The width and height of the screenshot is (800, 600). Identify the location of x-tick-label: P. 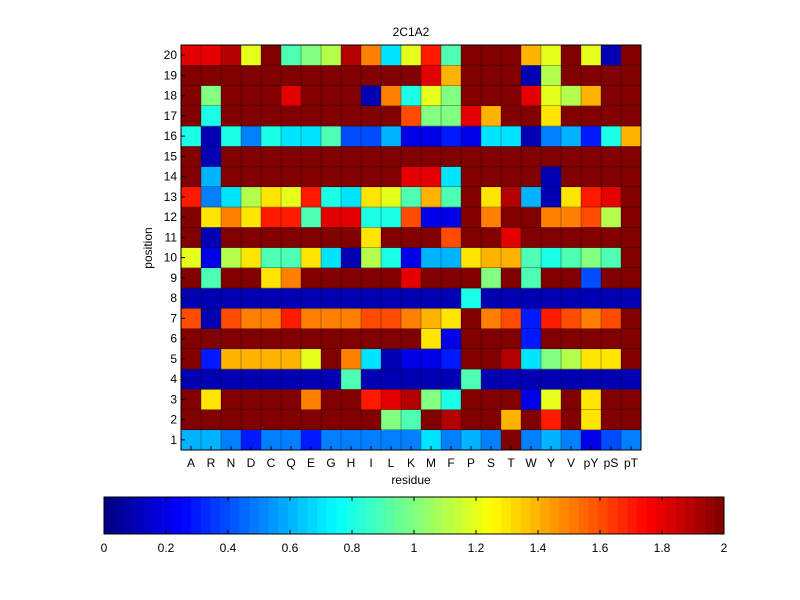
(471, 463).